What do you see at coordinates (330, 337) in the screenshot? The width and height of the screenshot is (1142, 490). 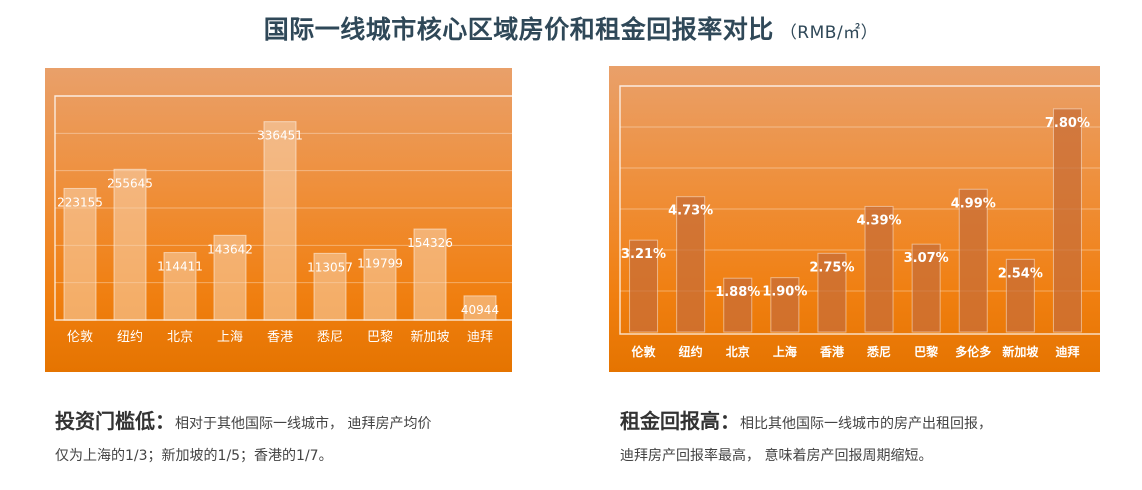 I see `price-category-label: 悉尼` at bounding box center [330, 337].